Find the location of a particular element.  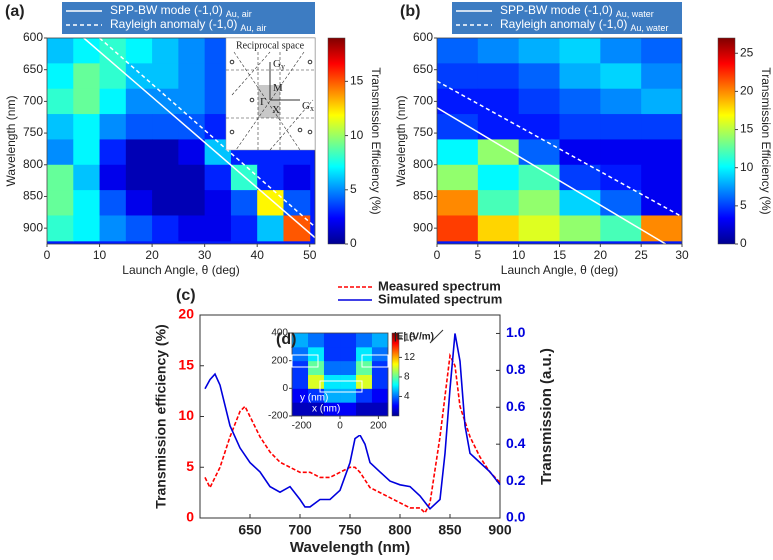

x-tick-label: 10 is located at coordinates (100, 255).